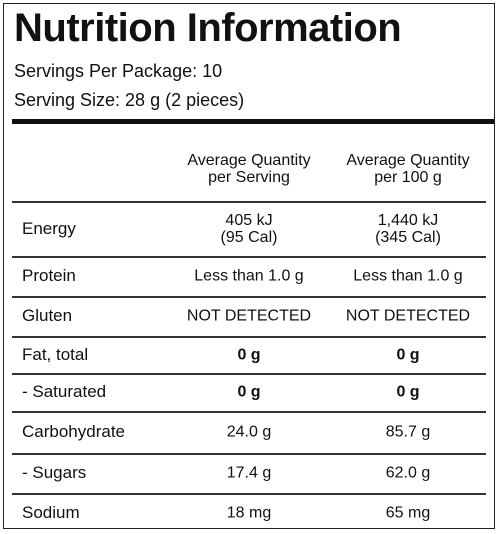 This screenshot has width=500, height=534. Describe the element at coordinates (408, 177) in the screenshot. I see `text-line: per 100 g` at that location.